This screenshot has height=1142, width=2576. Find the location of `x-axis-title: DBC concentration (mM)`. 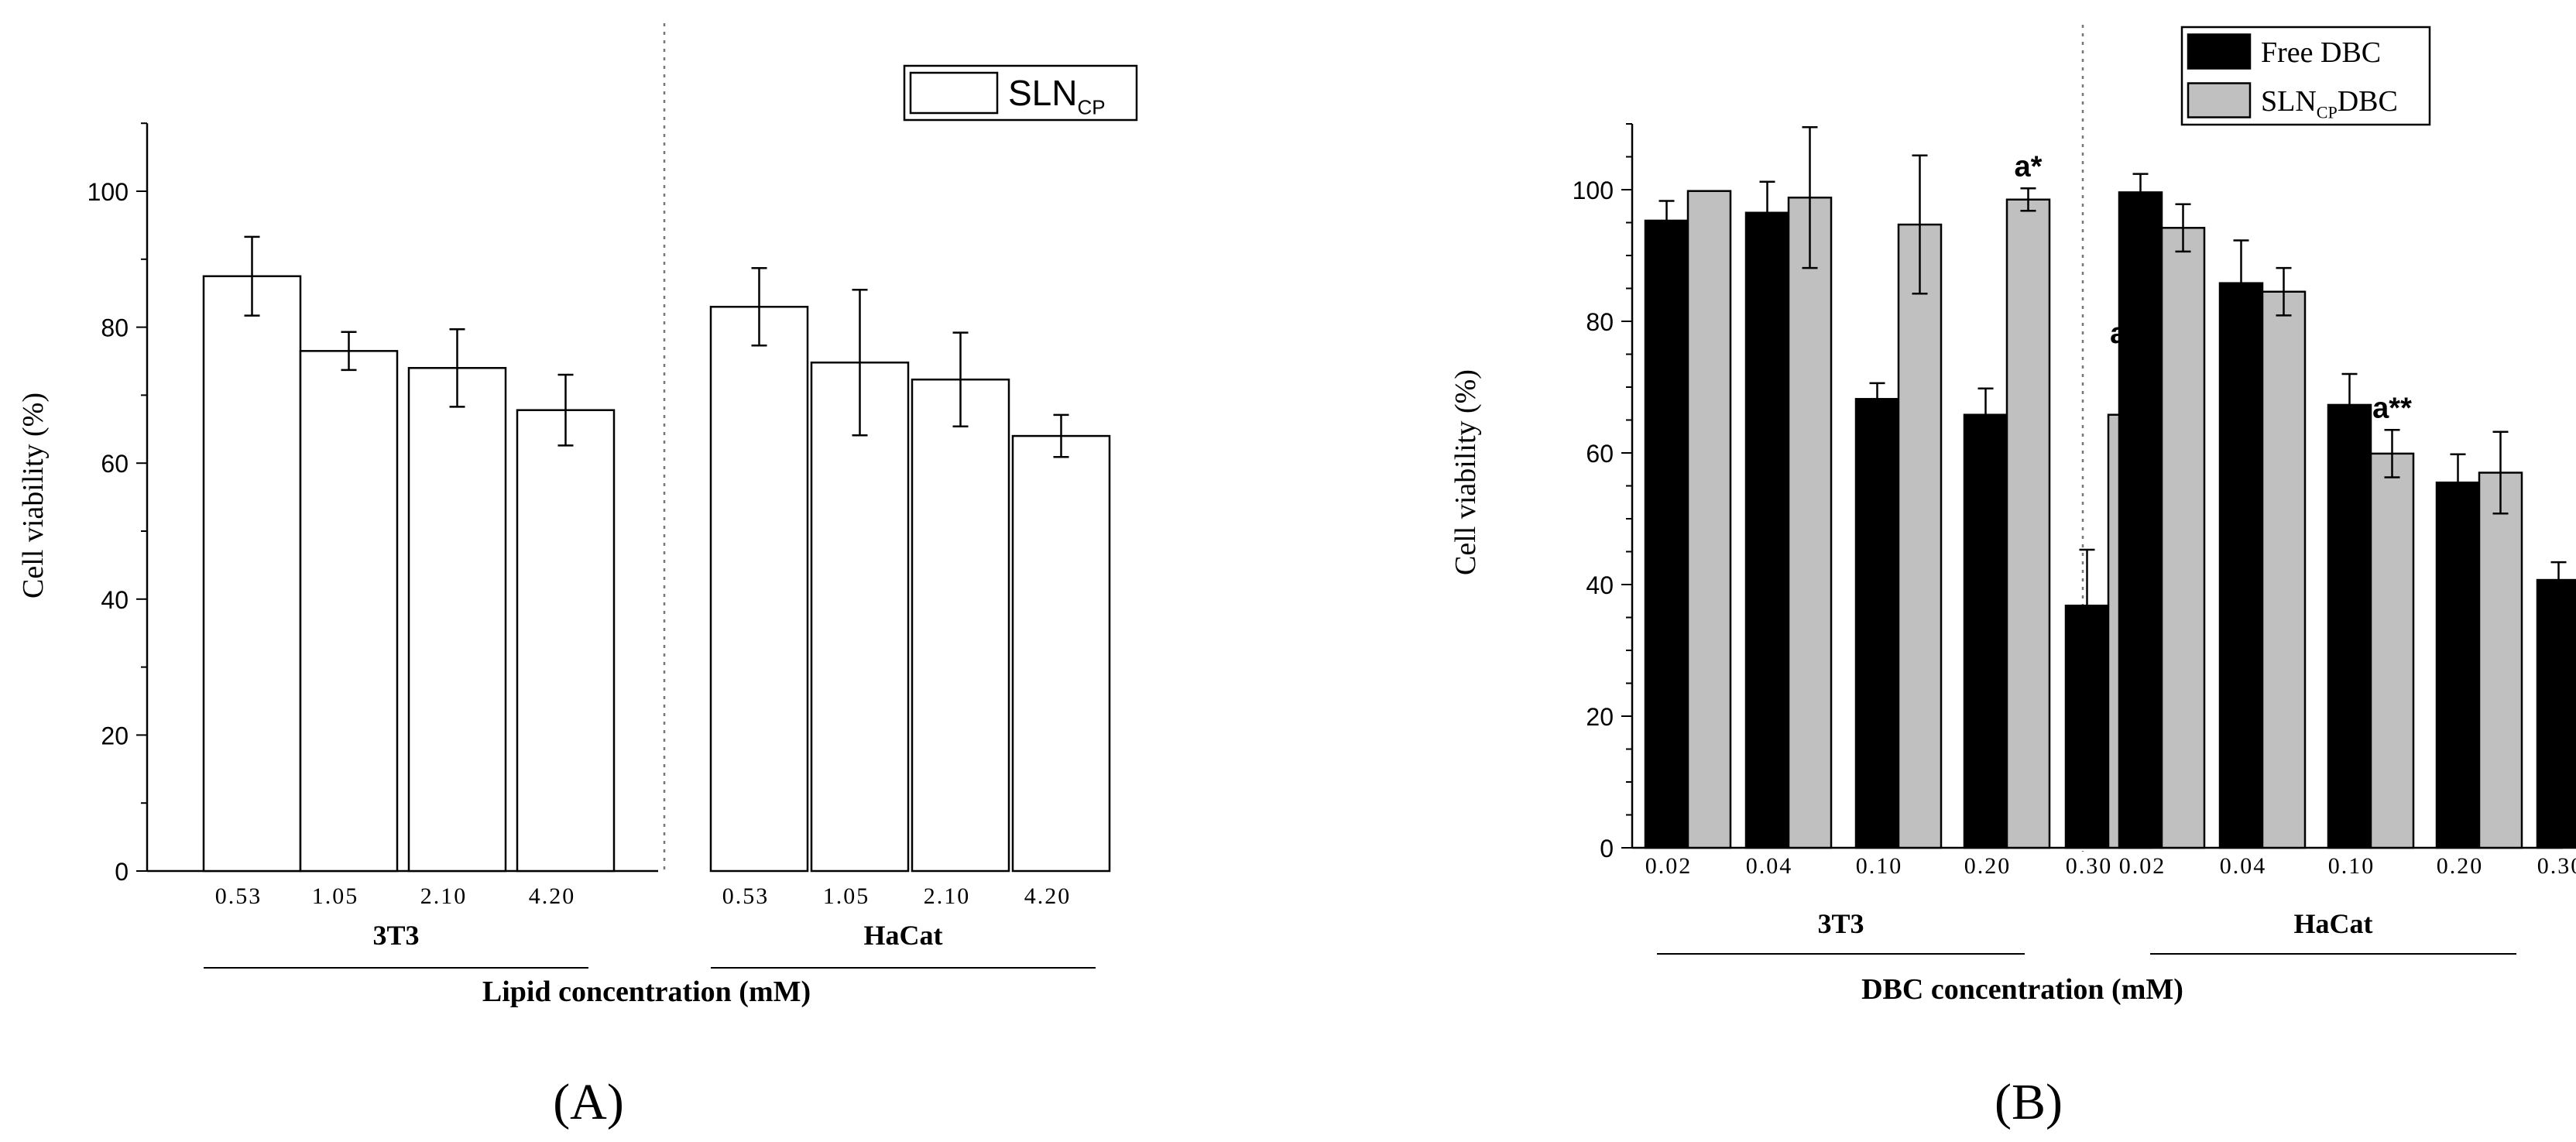

x-axis-title: DBC concentration (mM) is located at coordinates (2022, 989).